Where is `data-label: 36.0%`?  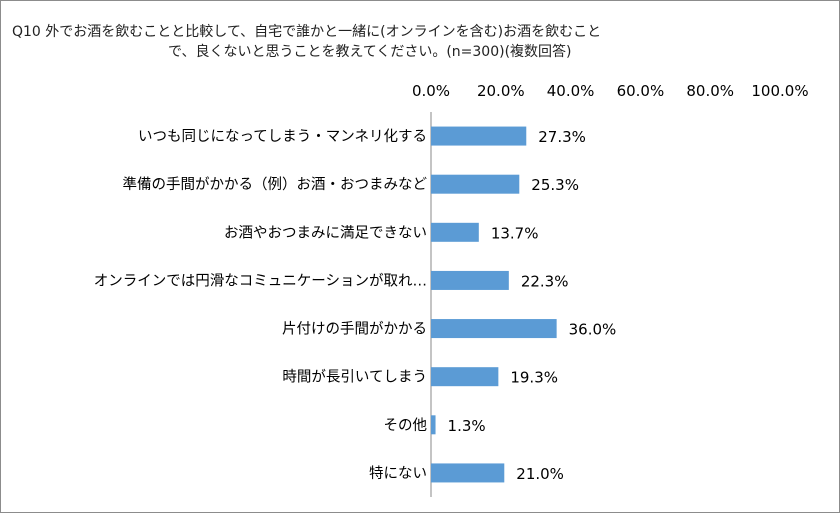
data-label: 36.0% is located at coordinates (593, 330).